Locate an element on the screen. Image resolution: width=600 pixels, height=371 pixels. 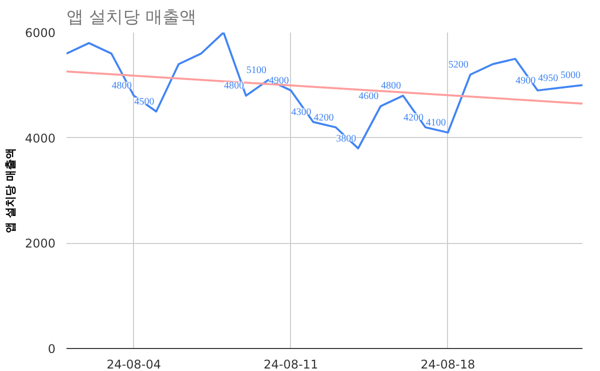
x-tick-label: 24-08-11 is located at coordinates (291, 364).